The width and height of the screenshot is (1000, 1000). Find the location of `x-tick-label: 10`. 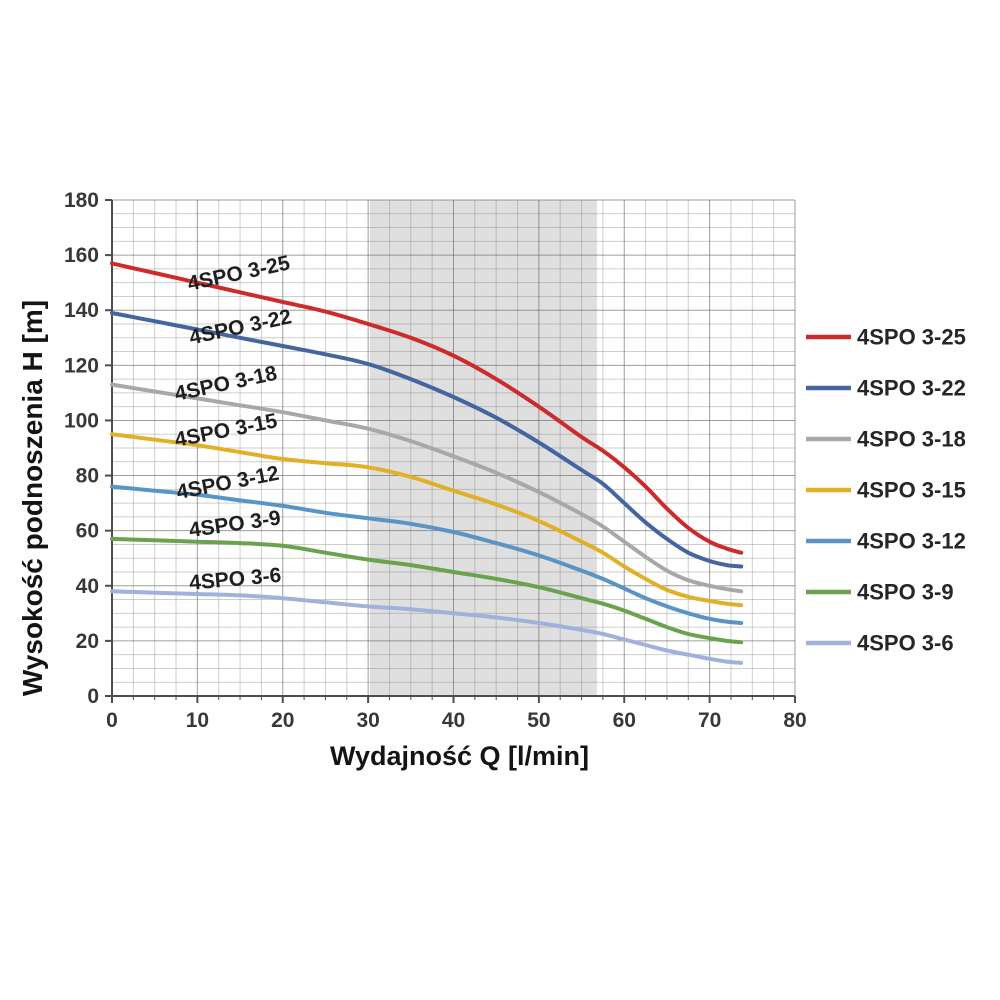

x-tick-label: 10 is located at coordinates (197, 720).